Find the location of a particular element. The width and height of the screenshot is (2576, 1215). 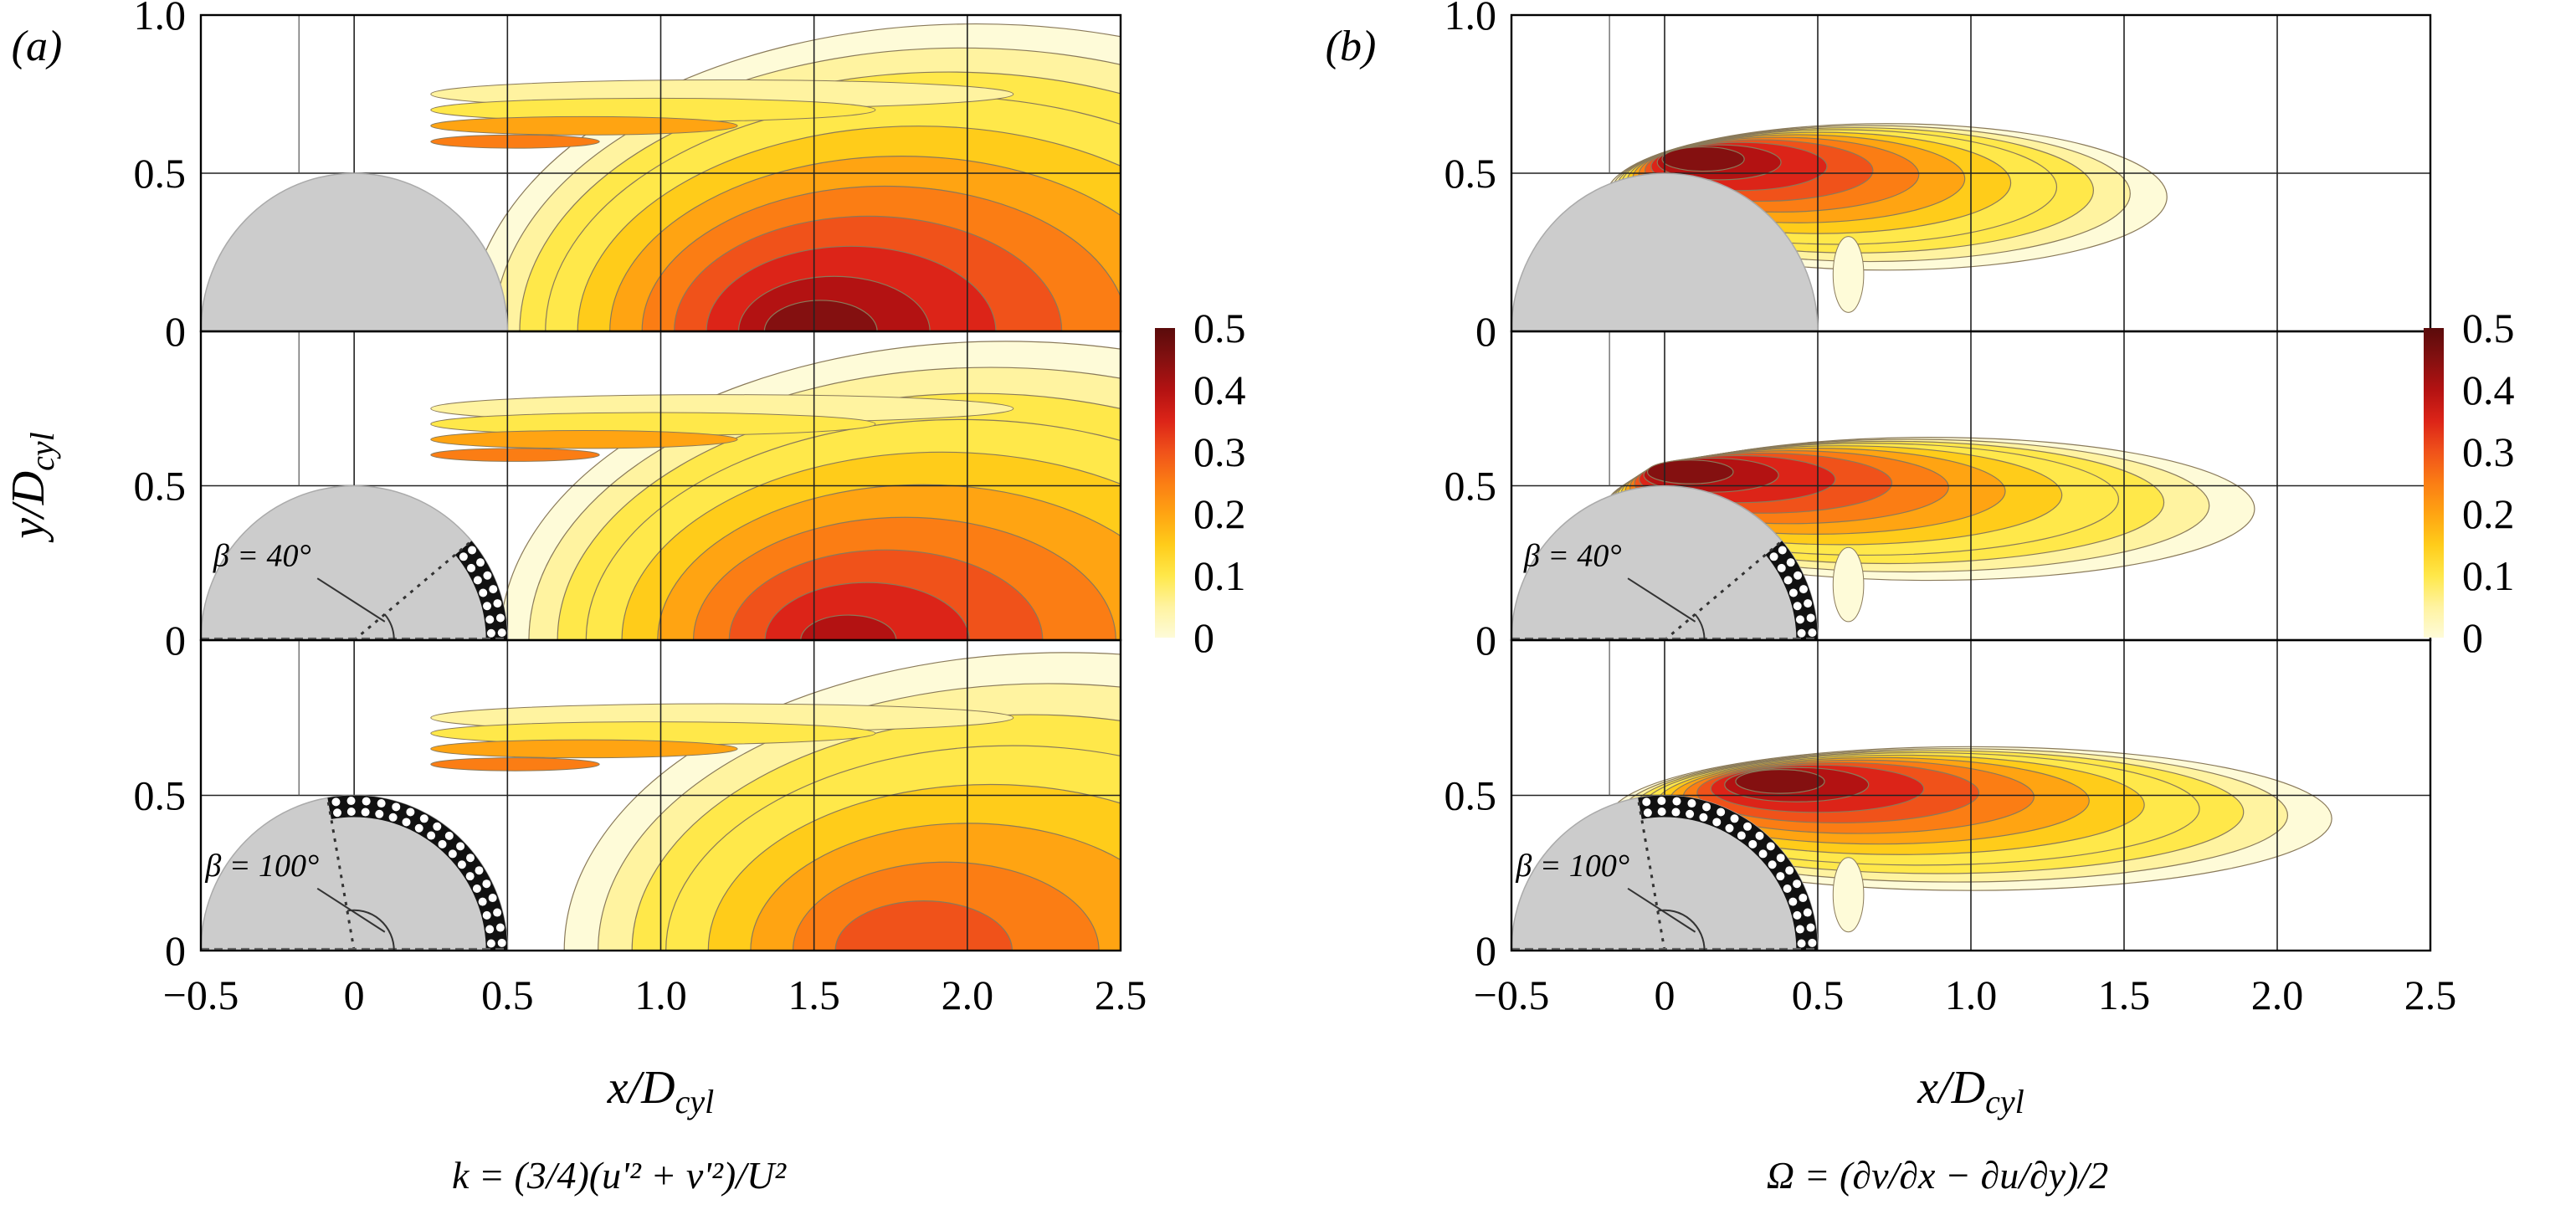

x-tick-label: 0 is located at coordinates (354, 994).